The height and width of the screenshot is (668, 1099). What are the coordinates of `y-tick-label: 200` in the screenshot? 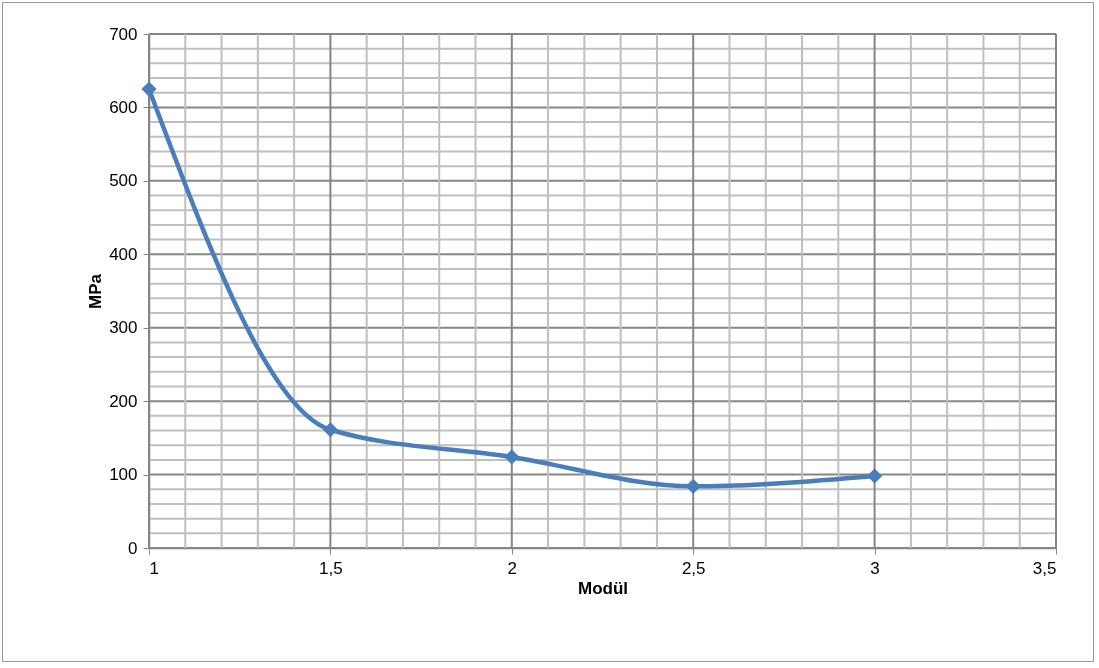 It's located at (123, 401).